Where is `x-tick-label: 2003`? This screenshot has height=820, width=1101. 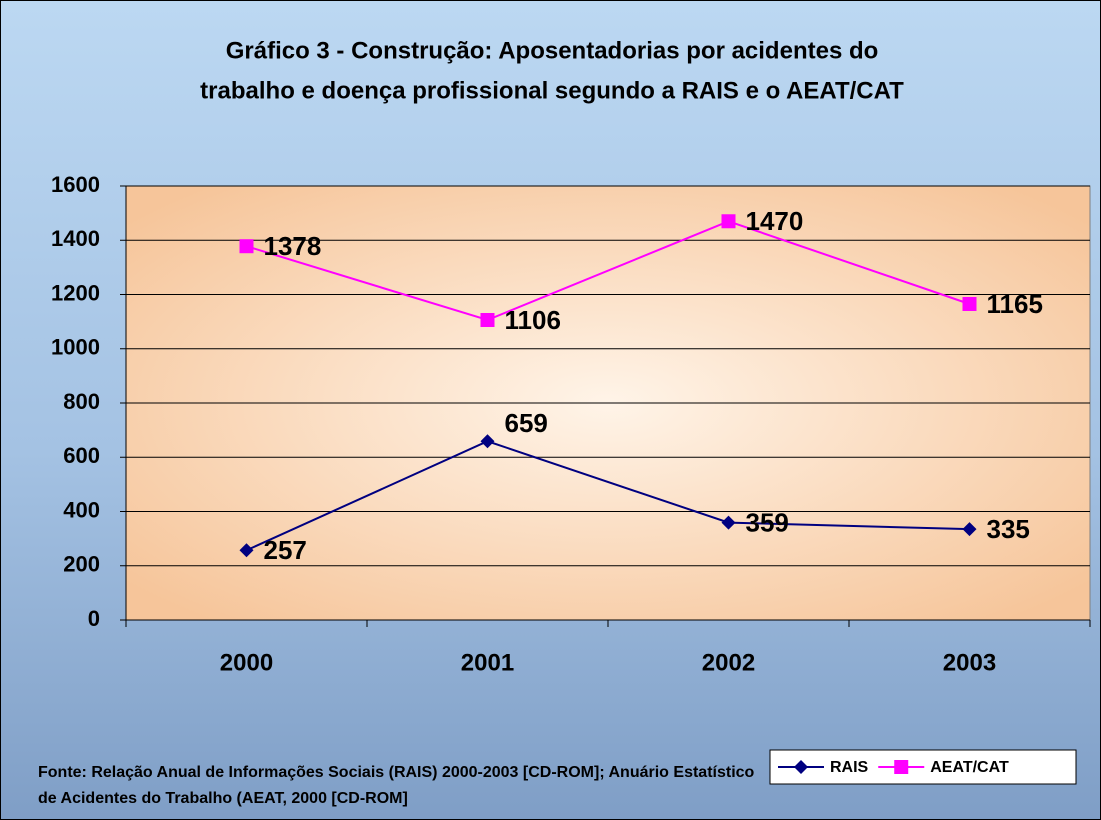
x-tick-label: 2003 is located at coordinates (969, 662).